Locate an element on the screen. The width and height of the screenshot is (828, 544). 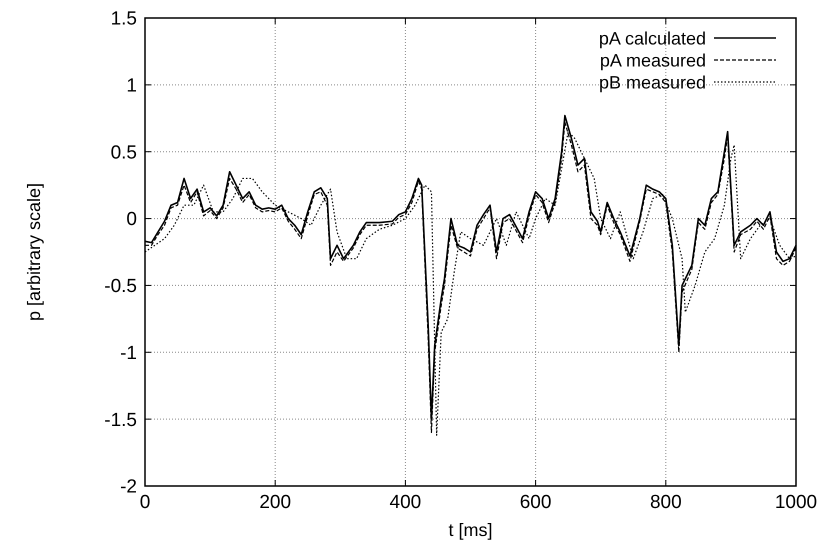
y-tick-label: -1 is located at coordinates (128, 353).